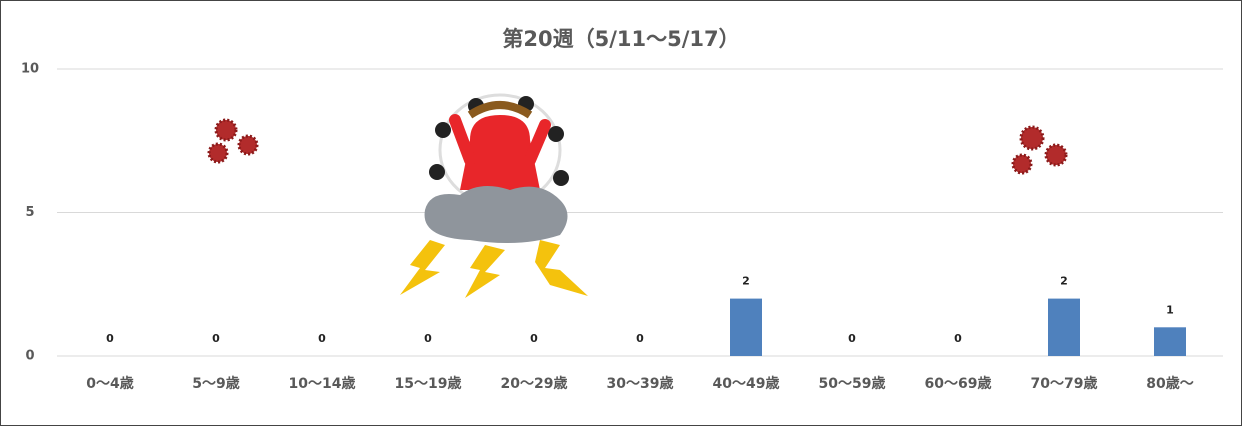  Describe the element at coordinates (1170, 309) in the screenshot. I see `value-label: 1` at that location.